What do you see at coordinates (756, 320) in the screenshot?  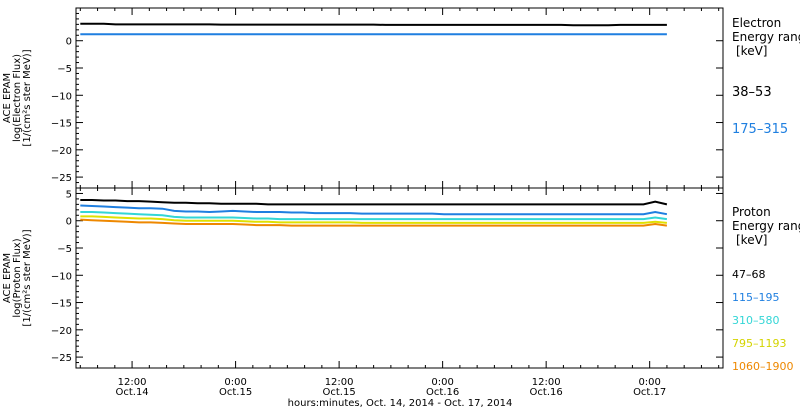 I see `legend-entry-310-580: 310–580` at bounding box center [756, 320].